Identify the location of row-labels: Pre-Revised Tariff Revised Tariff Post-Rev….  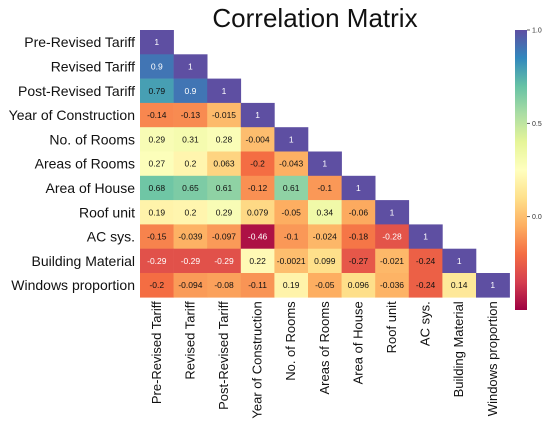
(72, 163).